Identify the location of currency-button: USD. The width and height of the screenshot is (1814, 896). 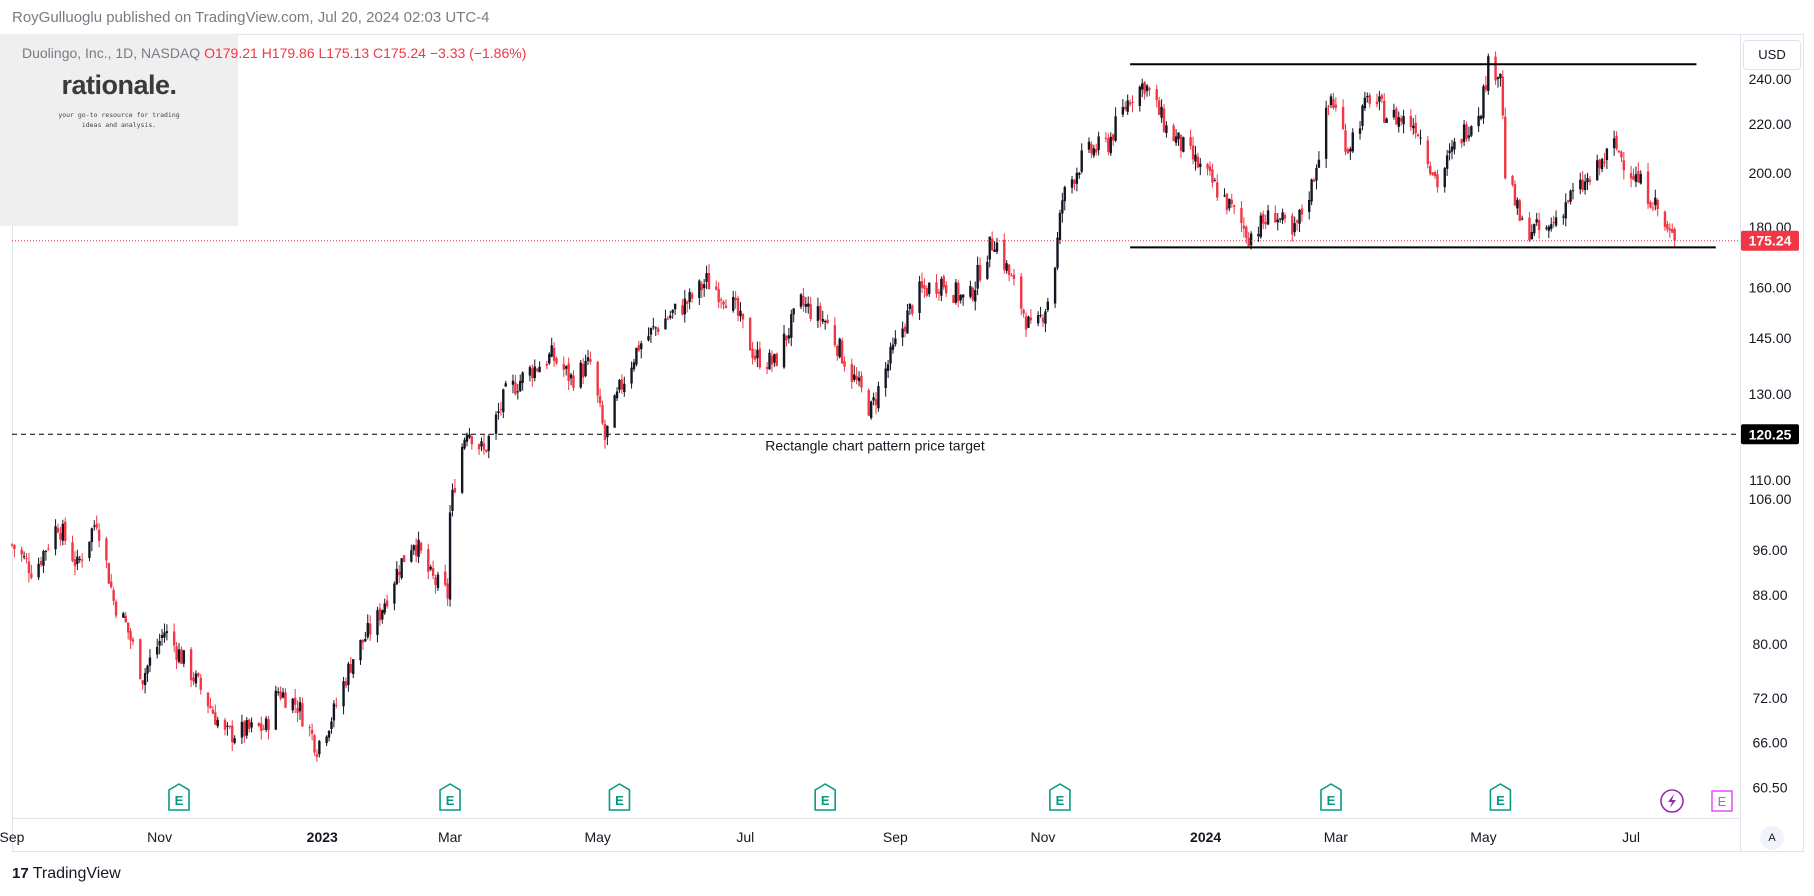
(1772, 55).